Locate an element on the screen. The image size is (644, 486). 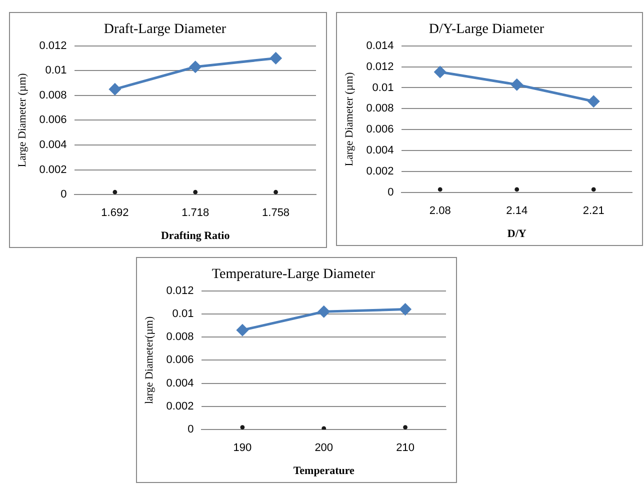
y-tick-label: 0.014 is located at coordinates (380, 46).